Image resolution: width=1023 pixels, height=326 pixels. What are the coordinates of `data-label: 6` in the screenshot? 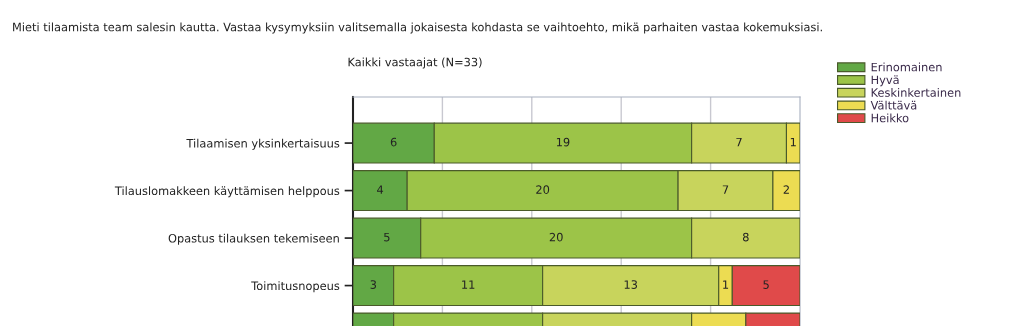 It's located at (393, 142).